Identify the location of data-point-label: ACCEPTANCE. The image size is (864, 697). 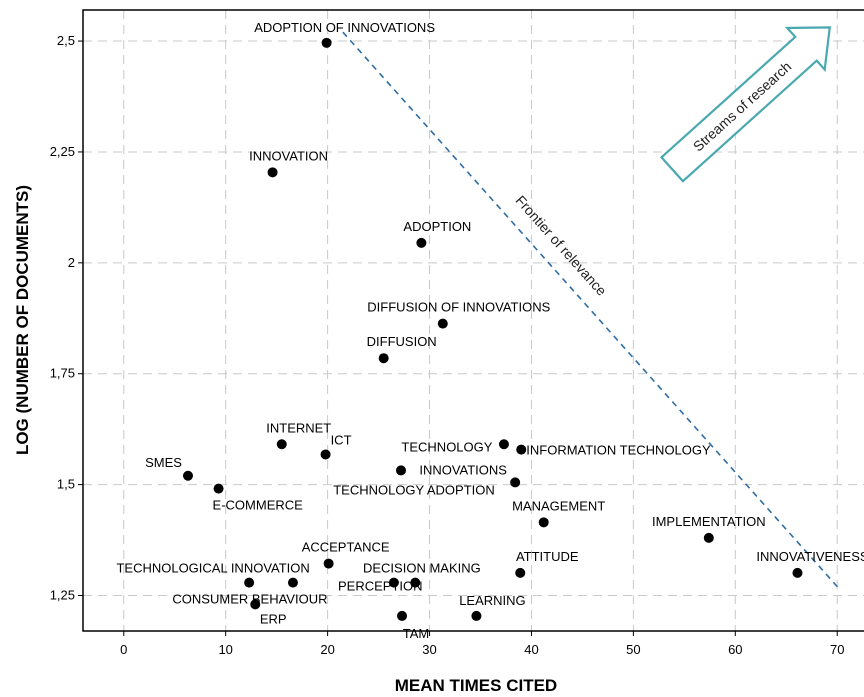
(346, 547).